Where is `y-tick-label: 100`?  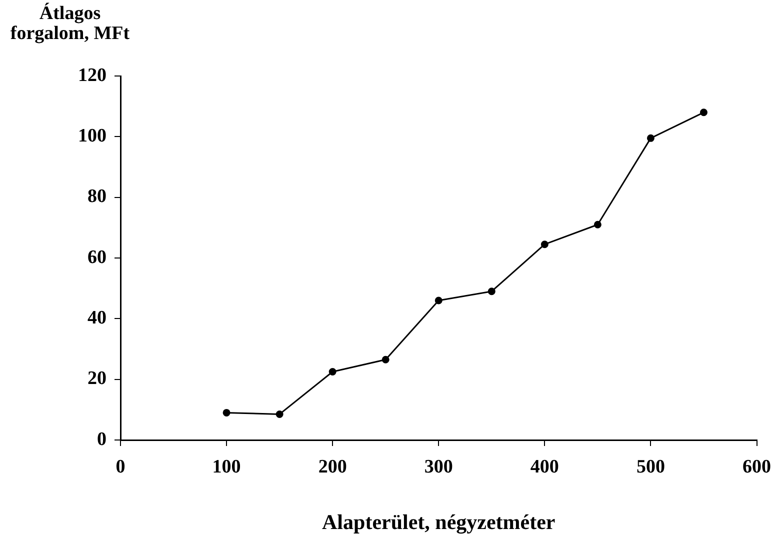 y-tick-label: 100 is located at coordinates (92, 136).